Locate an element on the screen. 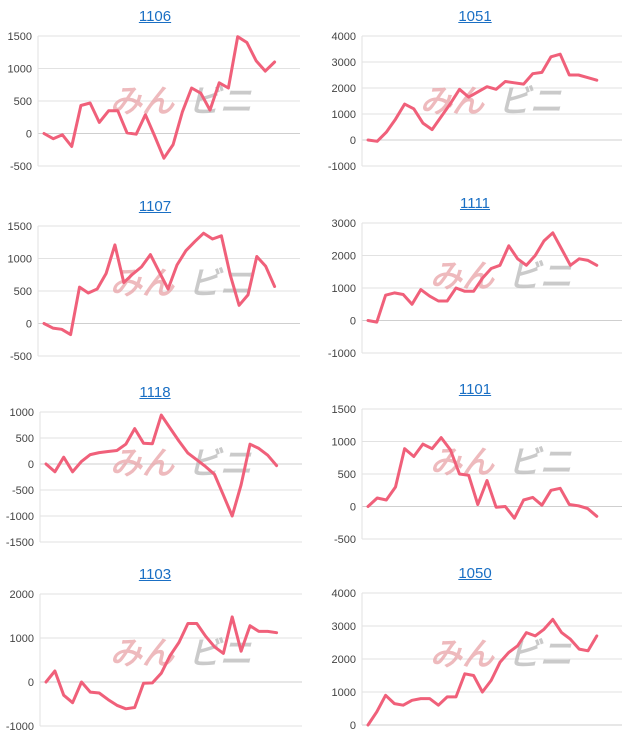 The width and height of the screenshot is (640, 745). chart-title-link: 1101 is located at coordinates (475, 389).